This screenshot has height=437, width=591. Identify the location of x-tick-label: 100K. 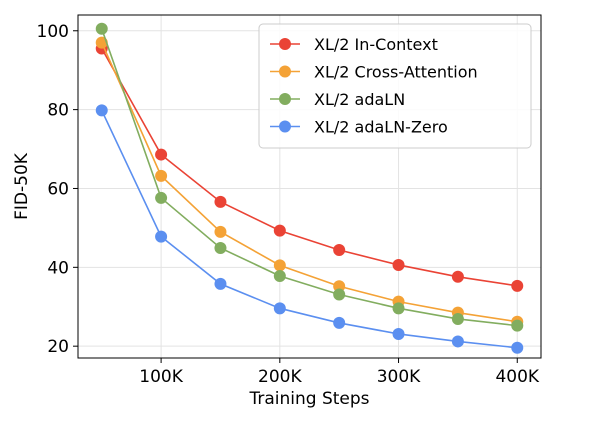
(161, 377).